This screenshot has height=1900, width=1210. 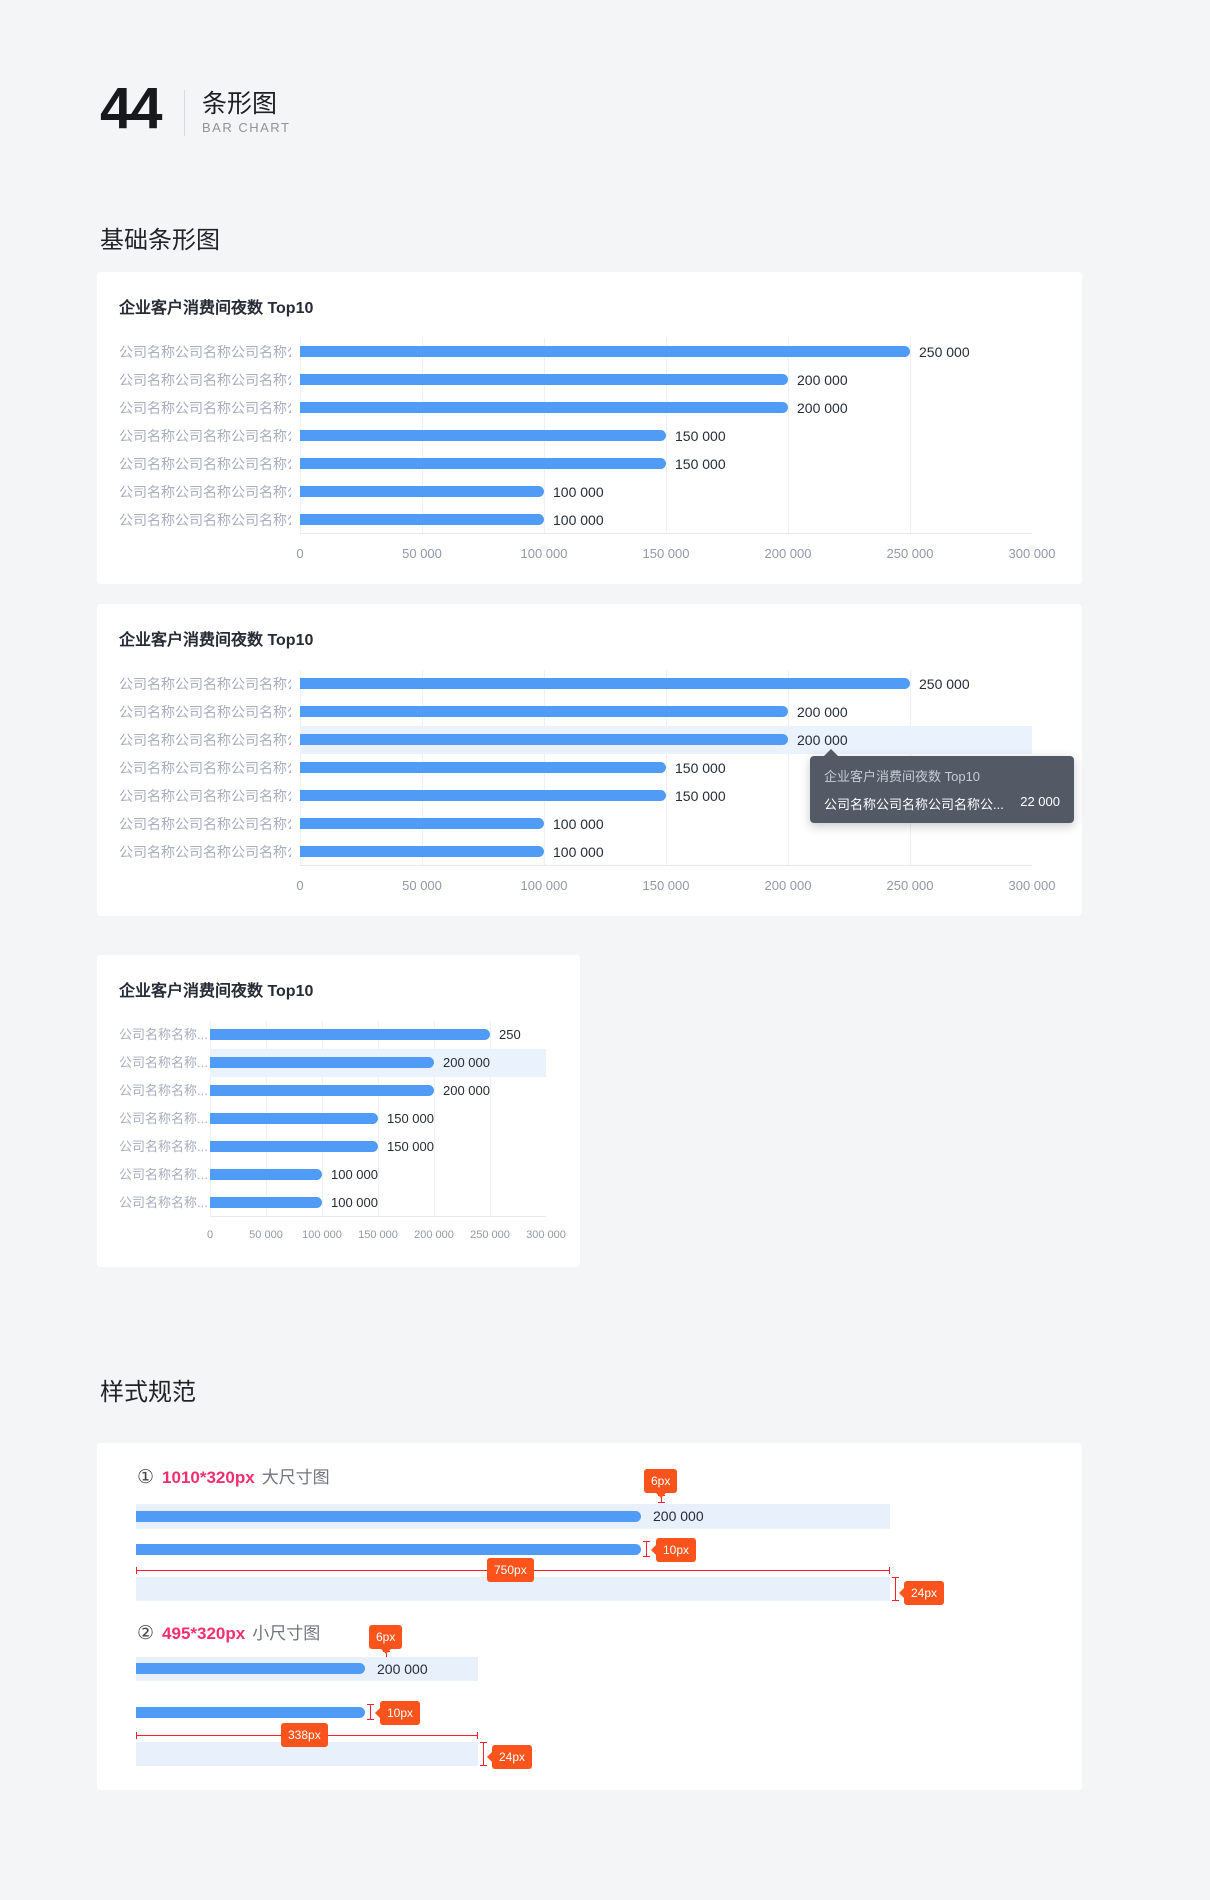 I want to click on badge-text: 24px, so click(x=924, y=1593).